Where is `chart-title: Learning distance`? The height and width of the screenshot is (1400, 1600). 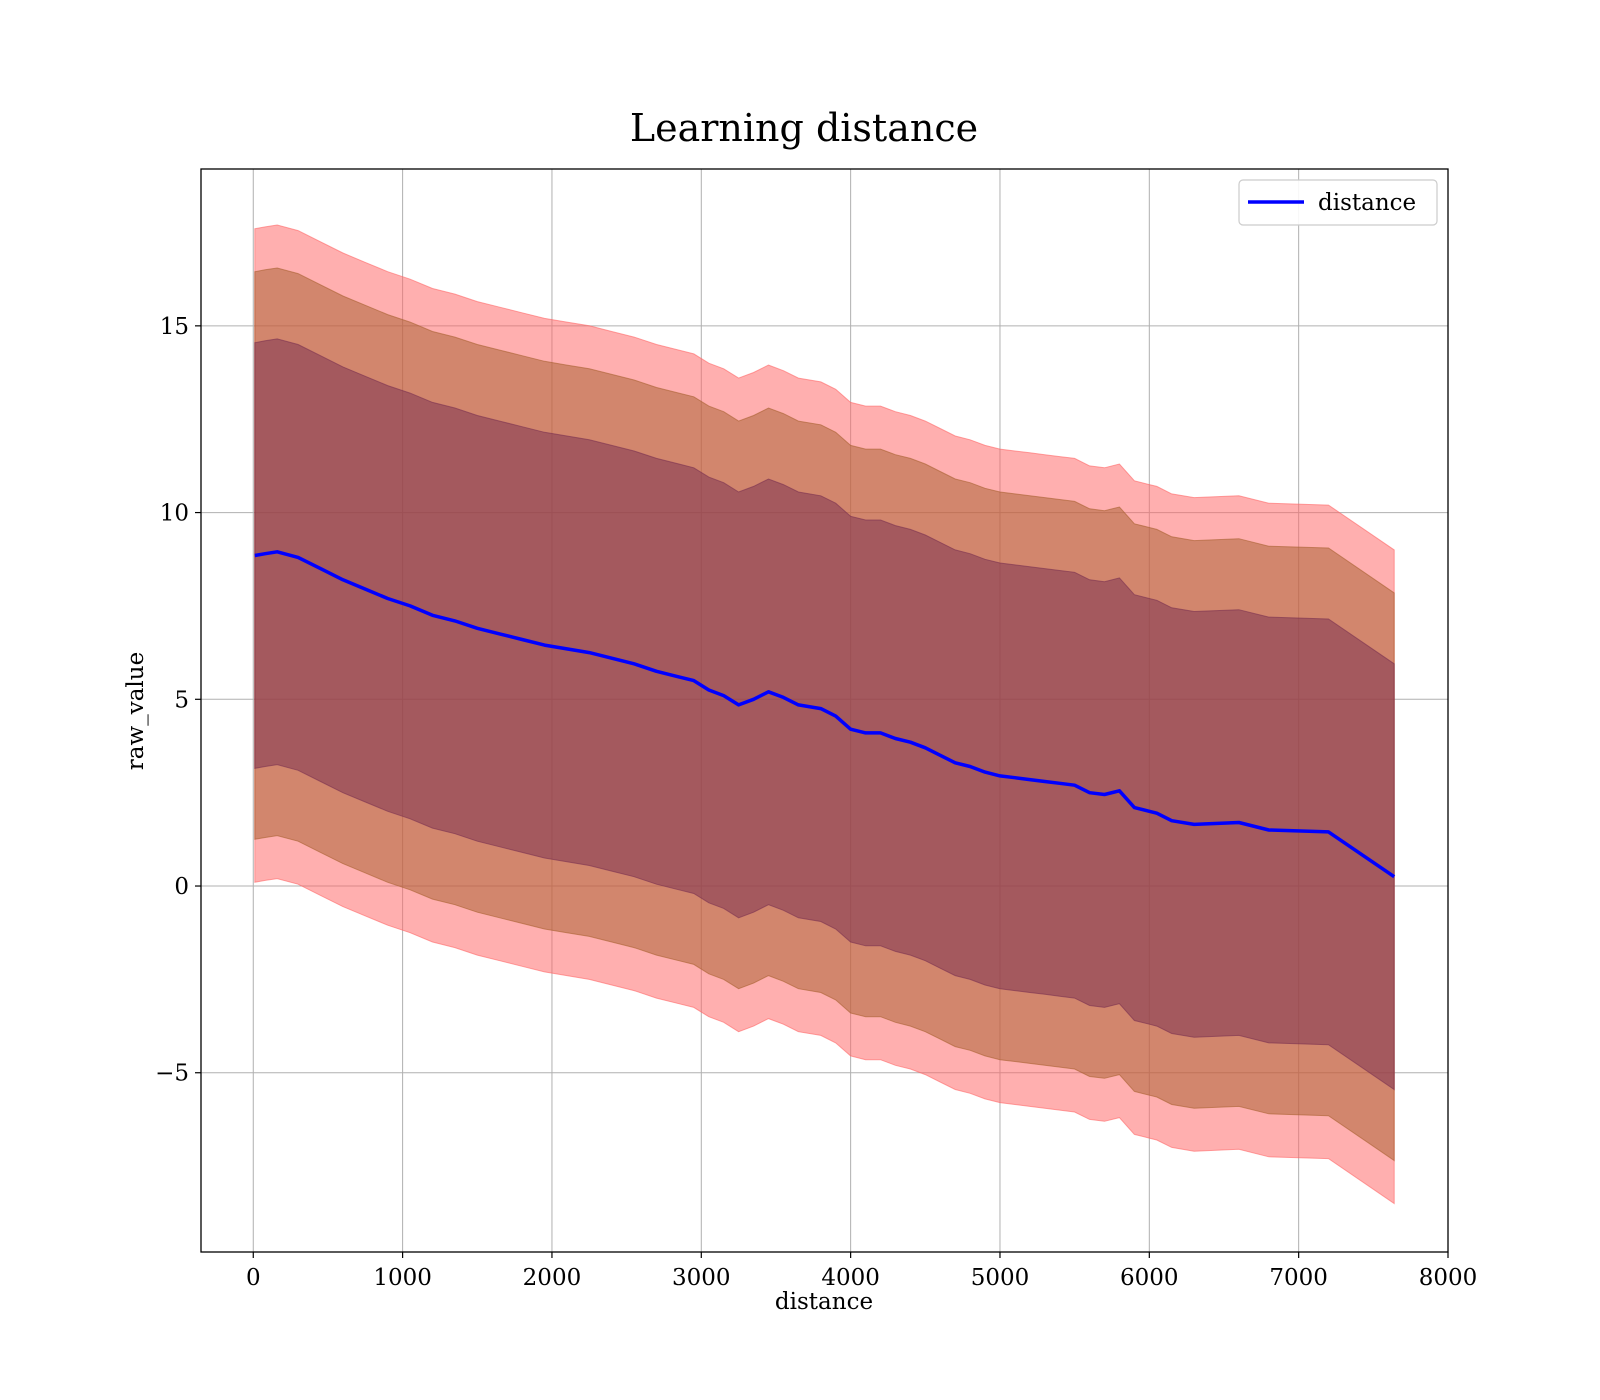
chart-title: Learning distance is located at coordinates (804, 128).